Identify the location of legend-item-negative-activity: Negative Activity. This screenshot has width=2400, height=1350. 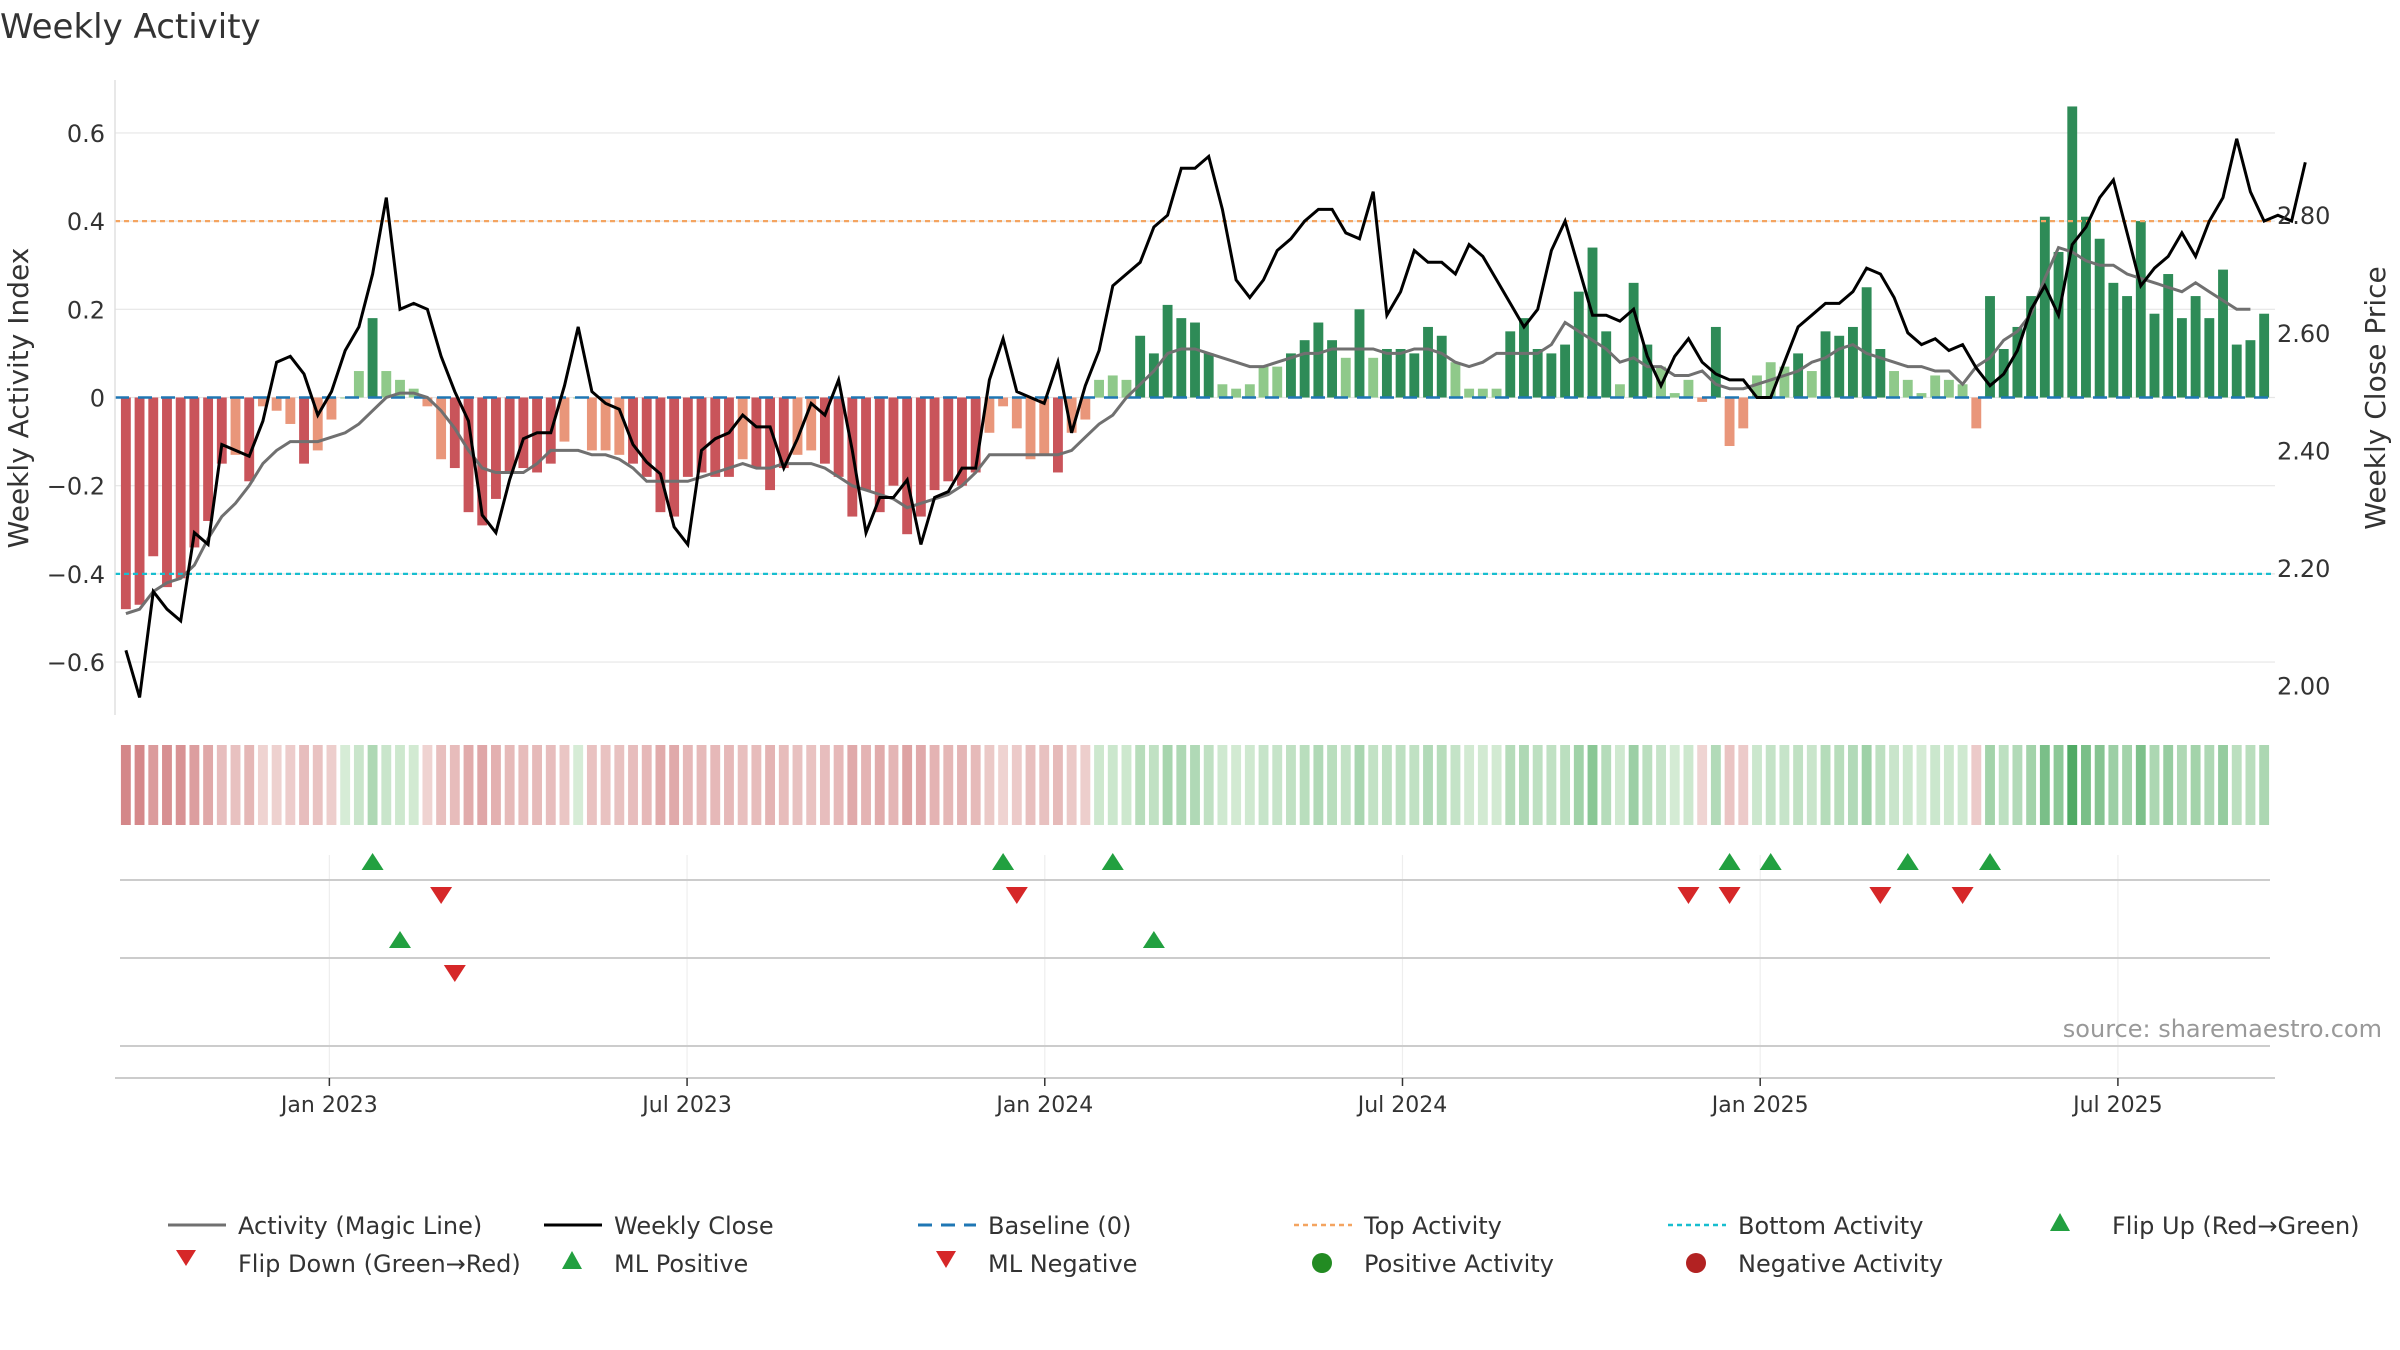
(1814, 1264).